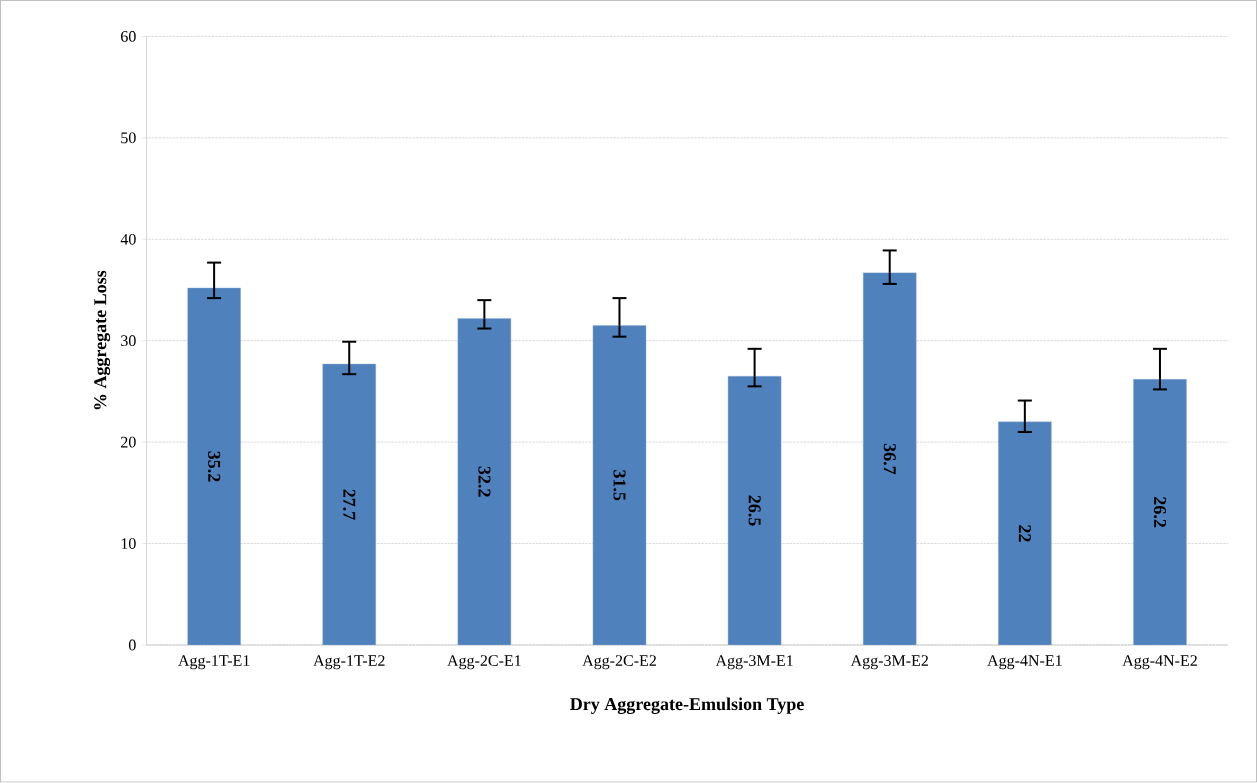 The width and height of the screenshot is (1257, 783). I want to click on x-tick-label: Agg-4N-E2, so click(1159, 662).